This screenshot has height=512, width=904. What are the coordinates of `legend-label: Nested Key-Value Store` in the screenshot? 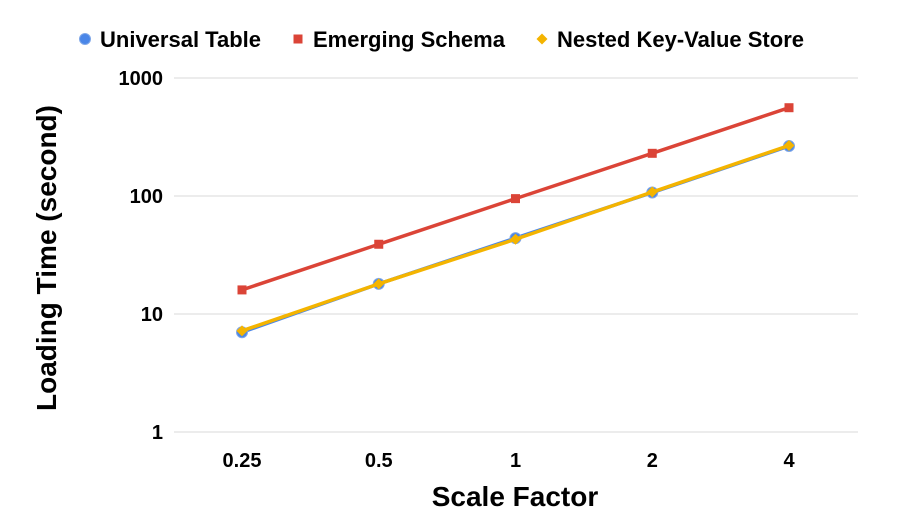 It's located at (680, 39).